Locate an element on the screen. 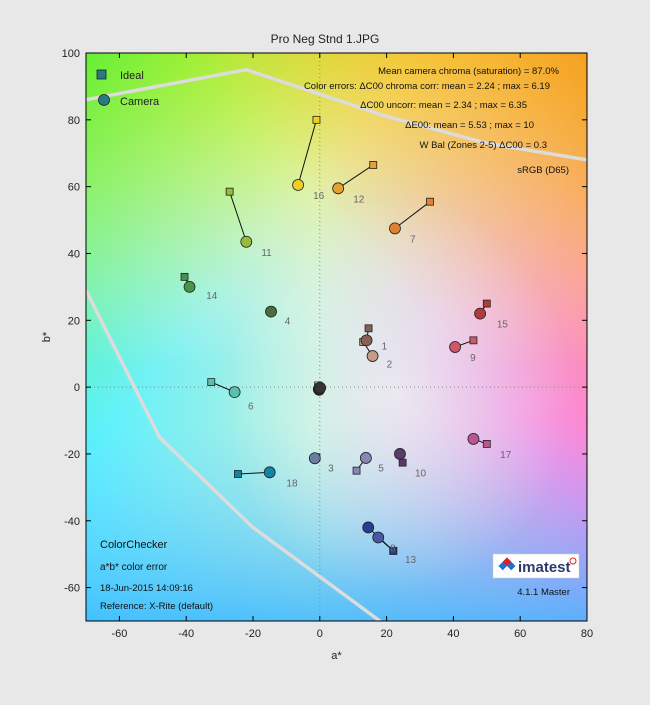 The width and height of the screenshot is (650, 705). patch-label-5: 5 is located at coordinates (381, 468).